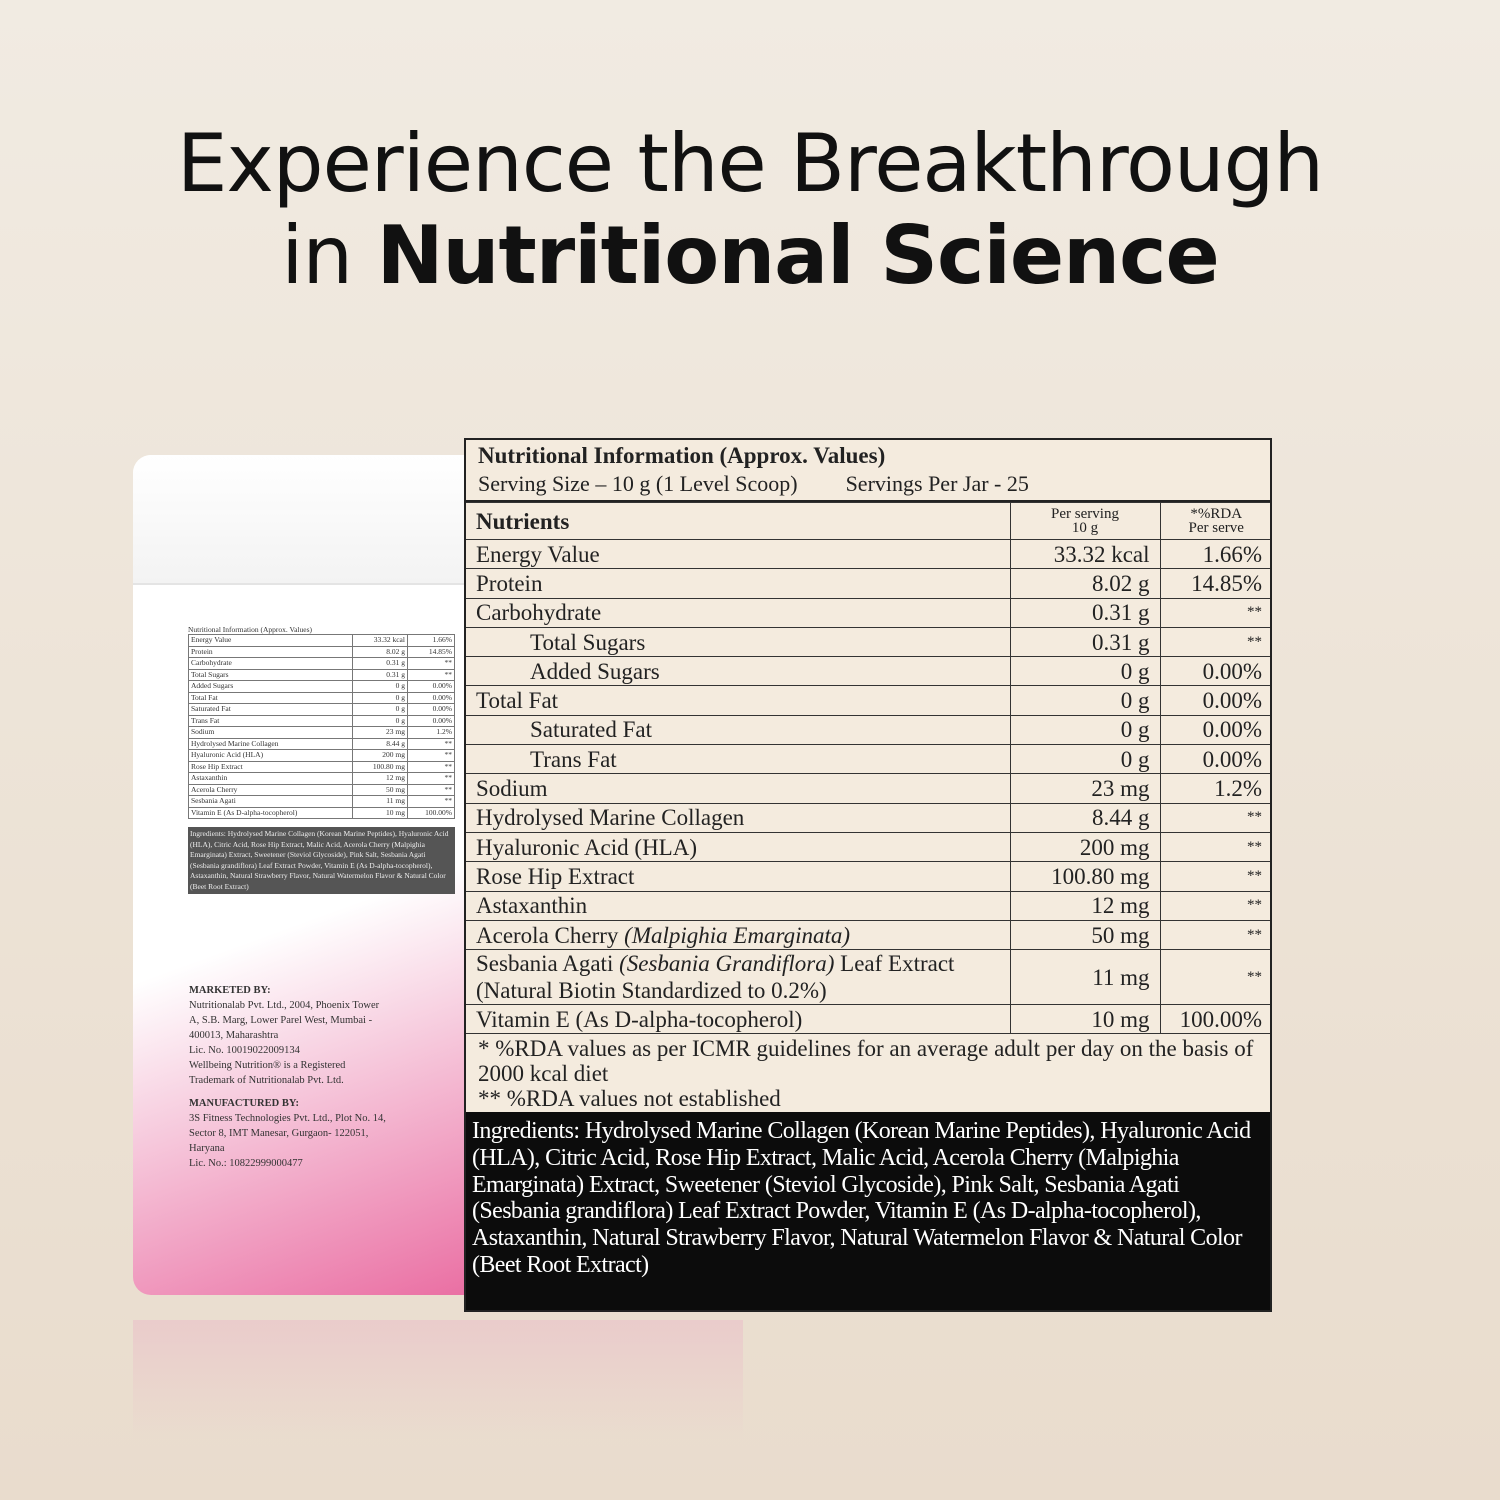  I want to click on per-serving-value: 200 mg, so click(1085, 847).